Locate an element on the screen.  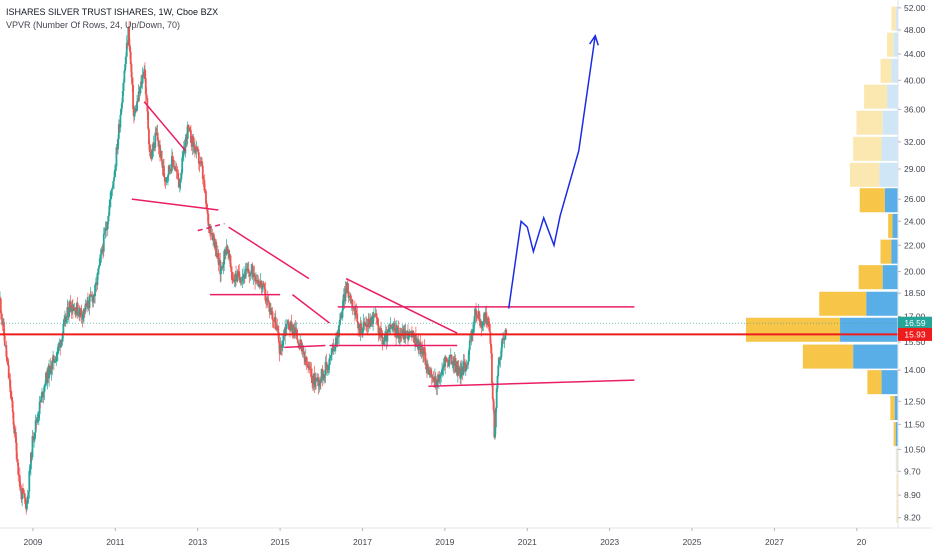
y-tick-label: 40.00 is located at coordinates (915, 80).